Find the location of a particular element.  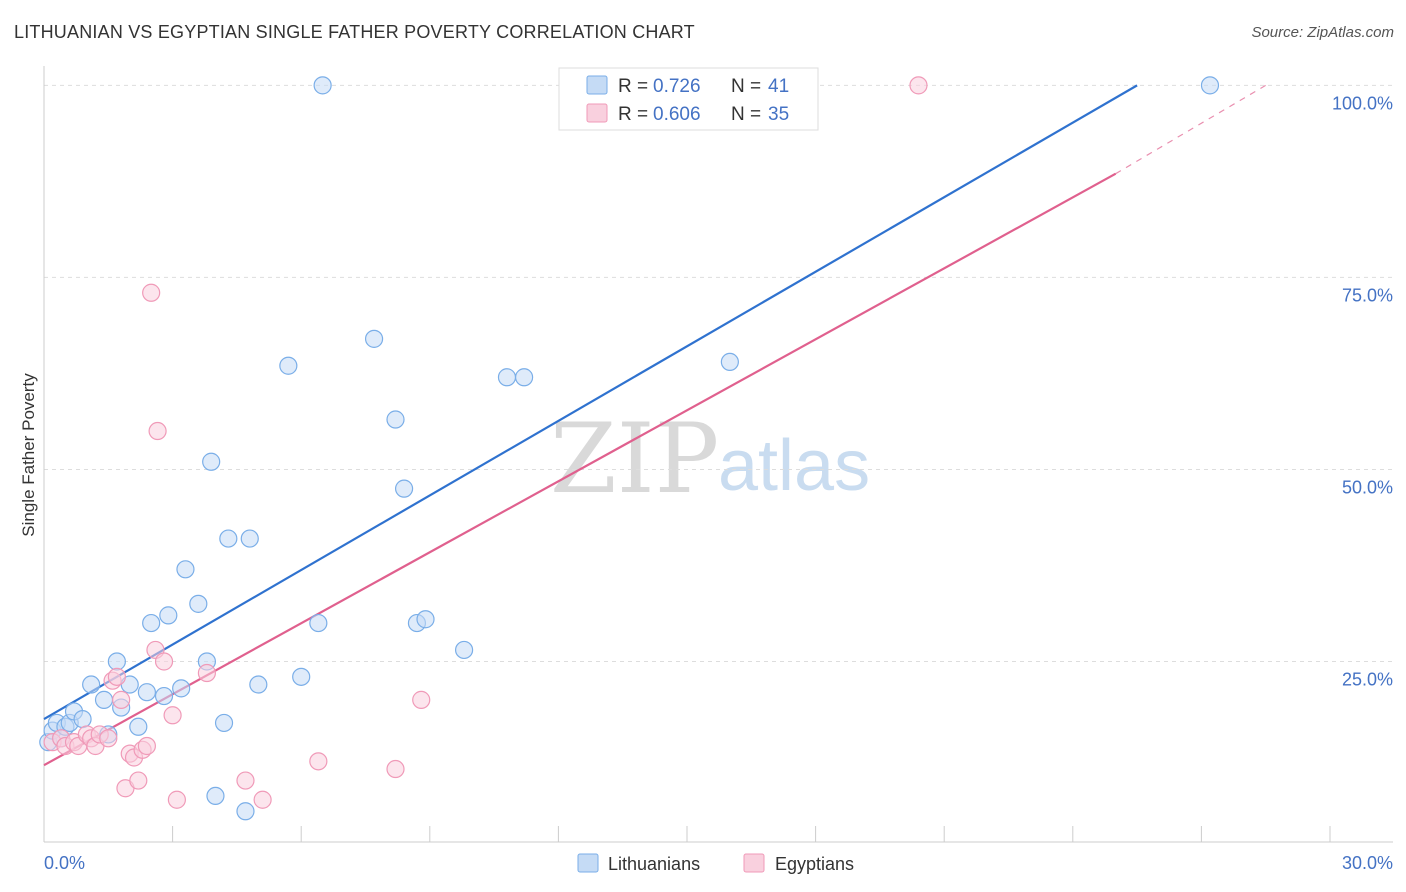

x-tick-label-max: 30.0% is located at coordinates (1367, 863).